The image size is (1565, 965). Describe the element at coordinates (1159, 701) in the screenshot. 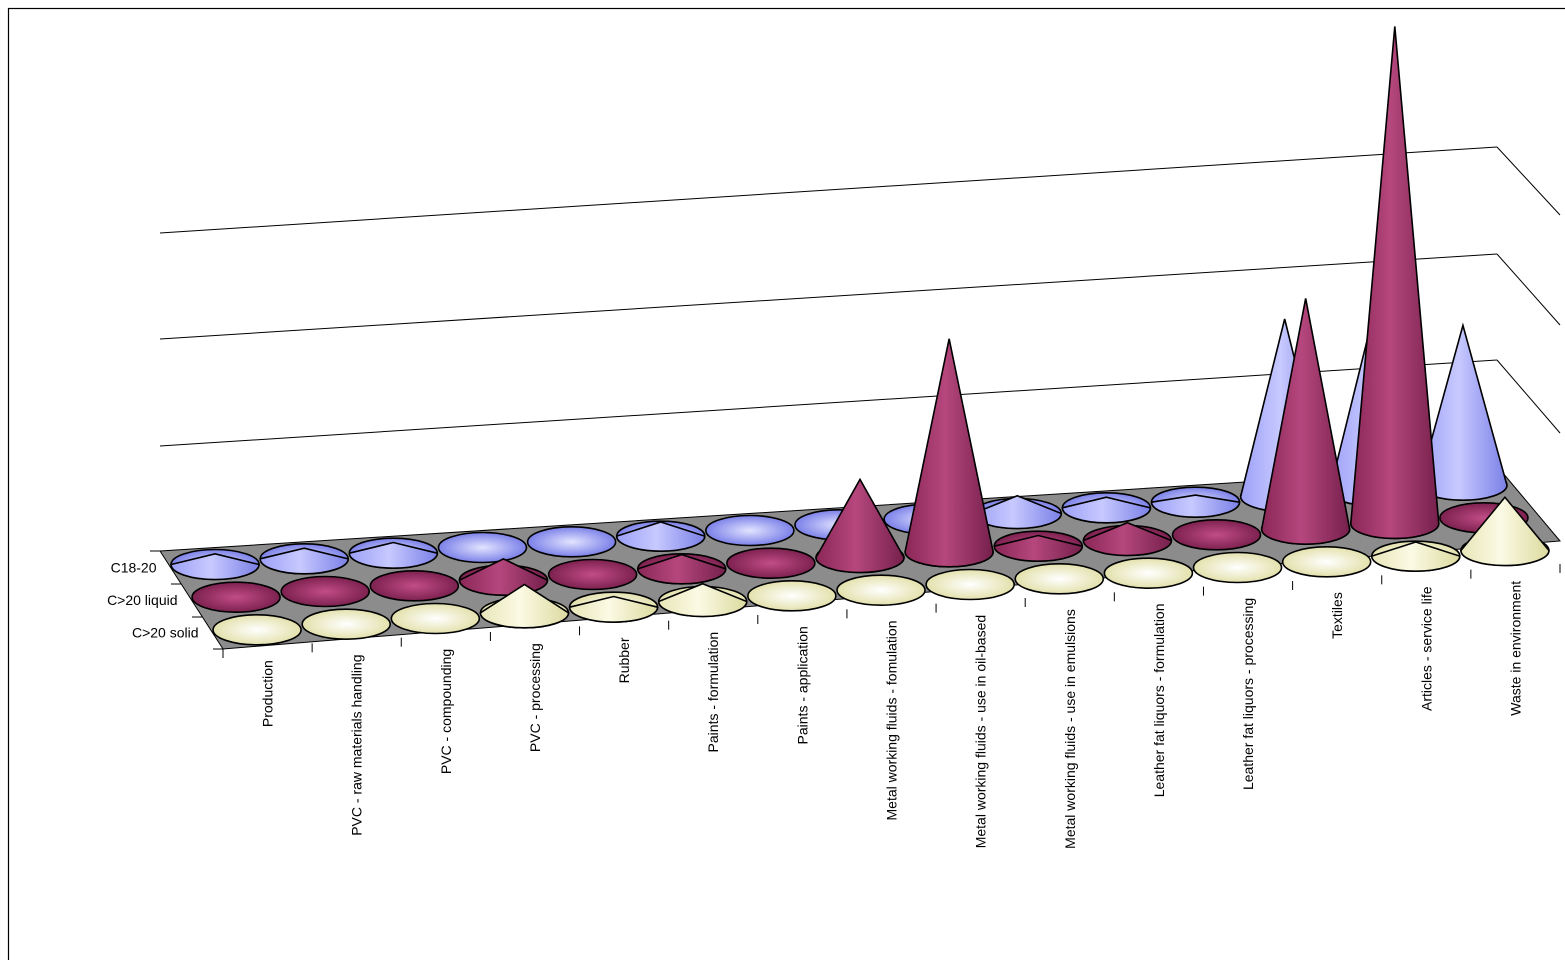

I see `category-label-leather-fat-liquors-formulation: Leather fat liquors - formulation` at that location.